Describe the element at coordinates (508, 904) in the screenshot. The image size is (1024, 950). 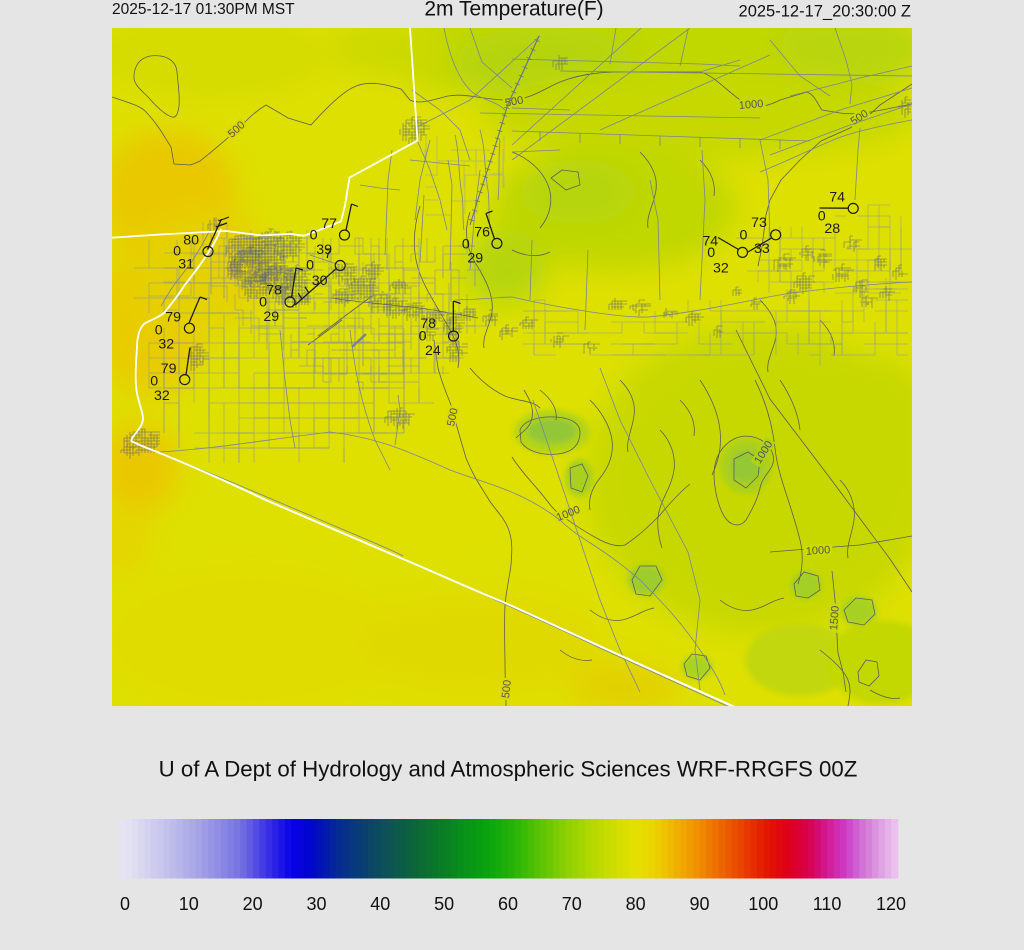
I see `svg-text: 60` at that location.